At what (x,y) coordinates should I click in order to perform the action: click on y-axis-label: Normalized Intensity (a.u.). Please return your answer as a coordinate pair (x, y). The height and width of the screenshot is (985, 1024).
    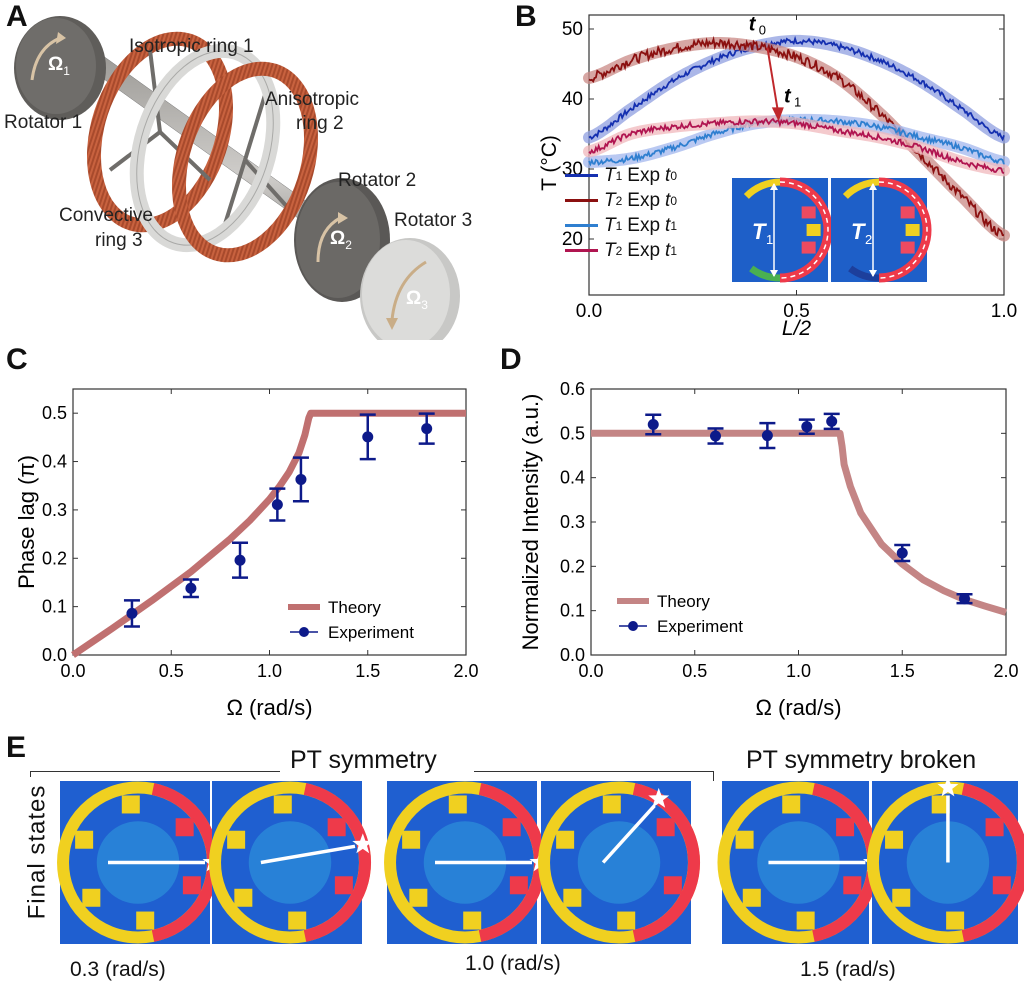
    Looking at the image, I should click on (530, 522).